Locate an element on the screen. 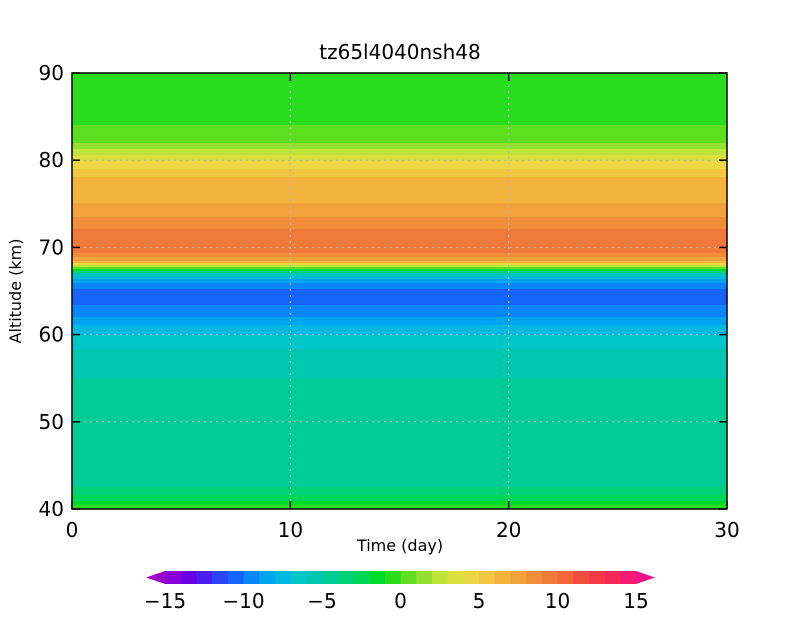 The width and height of the screenshot is (800, 618). colorbar is located at coordinates (400, 577).